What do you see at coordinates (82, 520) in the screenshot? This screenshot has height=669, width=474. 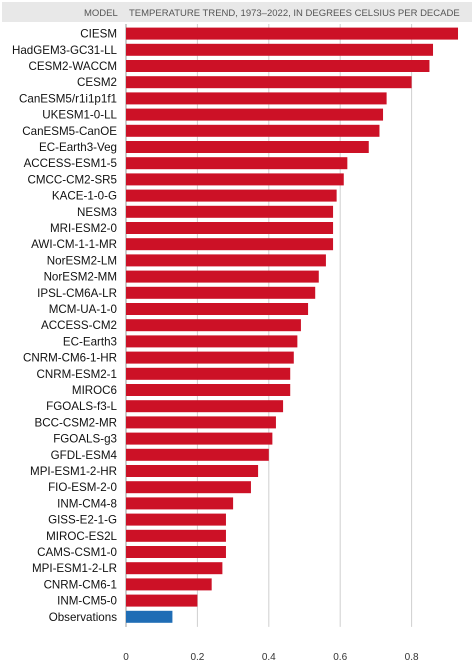 I see `category-label: GISS-E2-1-G` at bounding box center [82, 520].